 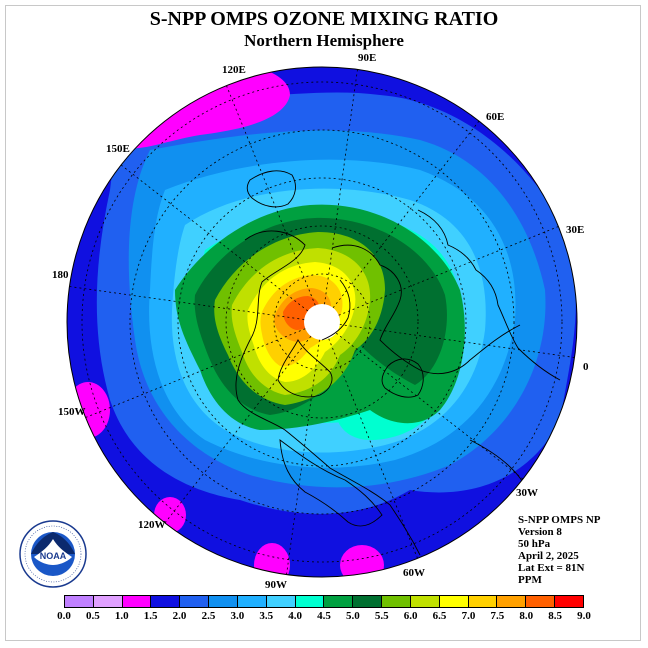 What do you see at coordinates (586, 367) in the screenshot?
I see `lon-label-0: 0` at bounding box center [586, 367].